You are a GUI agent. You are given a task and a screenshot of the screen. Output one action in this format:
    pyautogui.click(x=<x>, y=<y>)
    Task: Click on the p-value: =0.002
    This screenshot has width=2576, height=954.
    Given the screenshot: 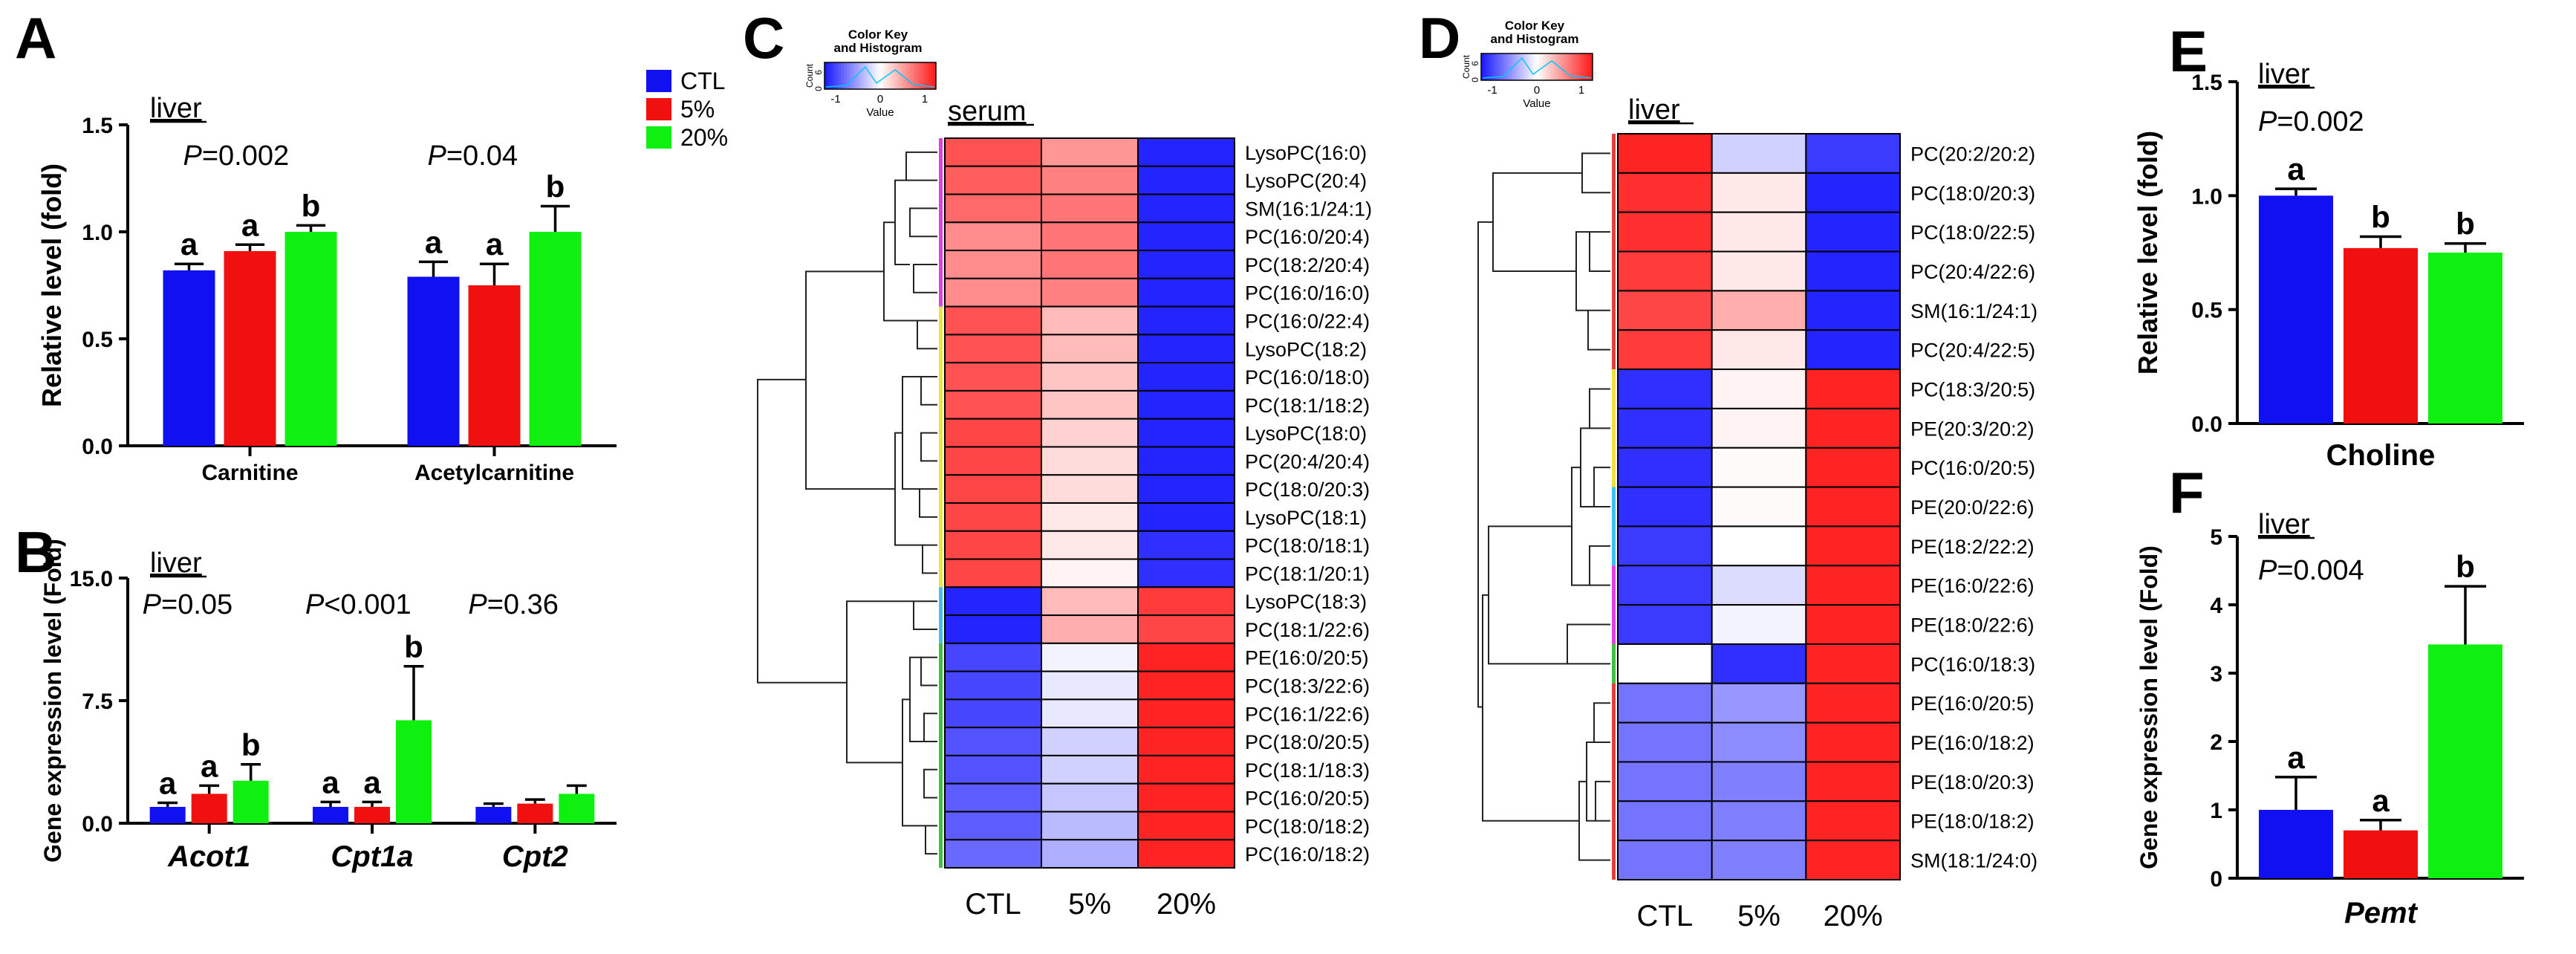 What is the action you would take?
    pyautogui.click(x=2320, y=121)
    